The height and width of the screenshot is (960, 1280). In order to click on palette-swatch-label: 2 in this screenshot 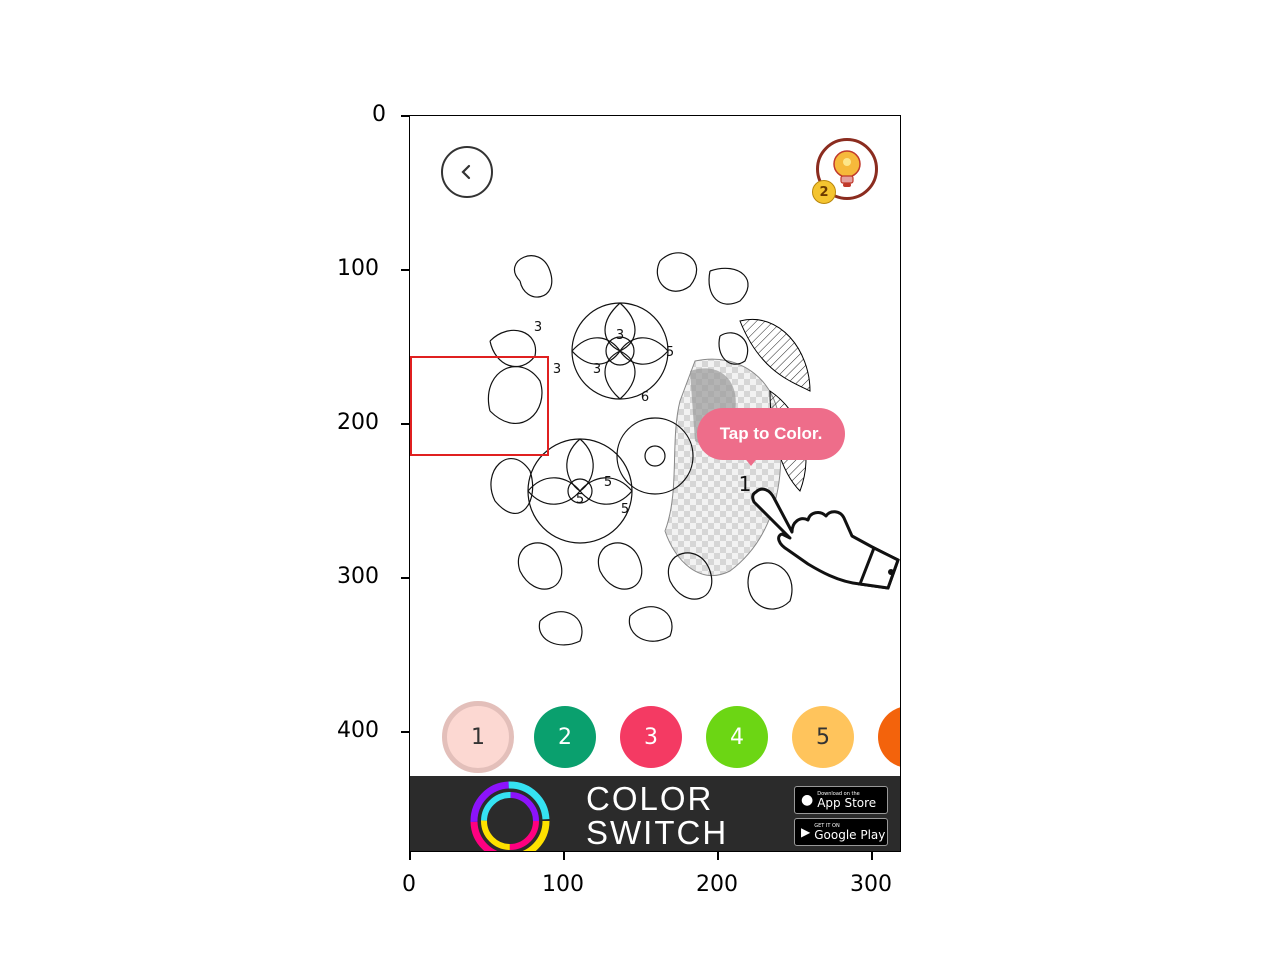, I will do `click(565, 737)`.